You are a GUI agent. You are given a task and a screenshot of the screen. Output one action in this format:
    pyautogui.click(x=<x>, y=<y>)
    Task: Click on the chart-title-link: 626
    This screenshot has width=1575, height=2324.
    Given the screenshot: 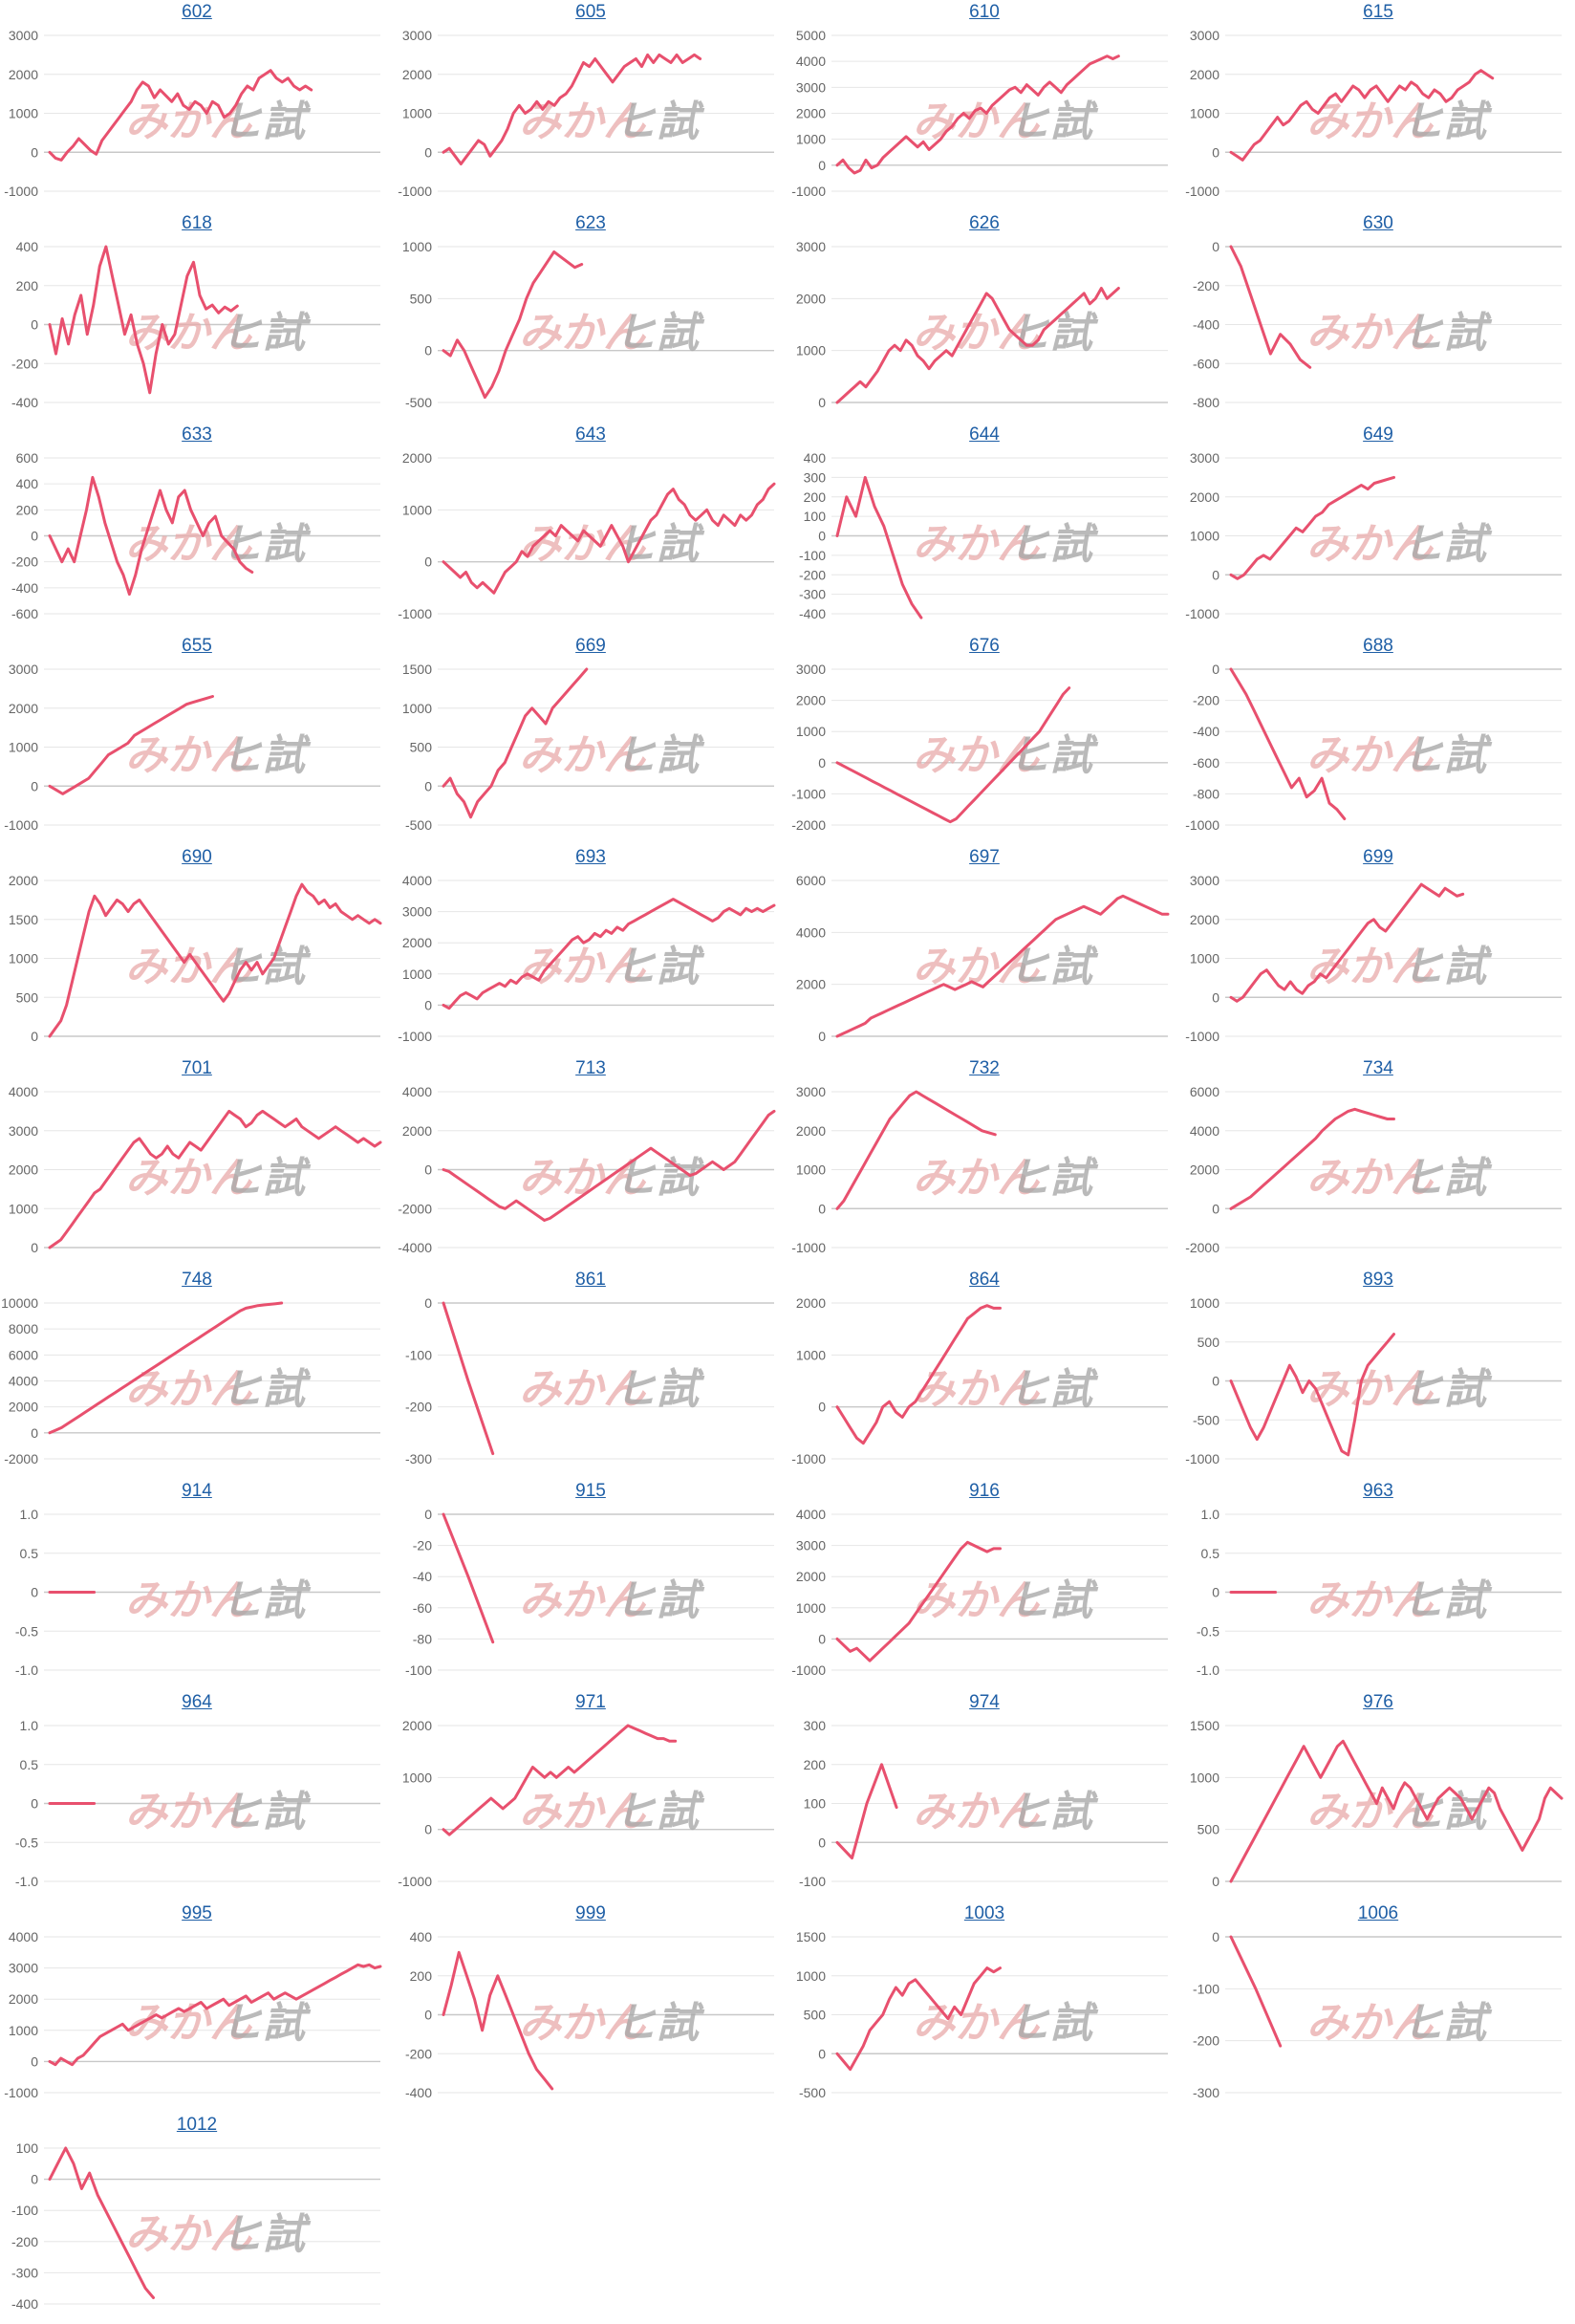 What is the action you would take?
    pyautogui.click(x=985, y=223)
    